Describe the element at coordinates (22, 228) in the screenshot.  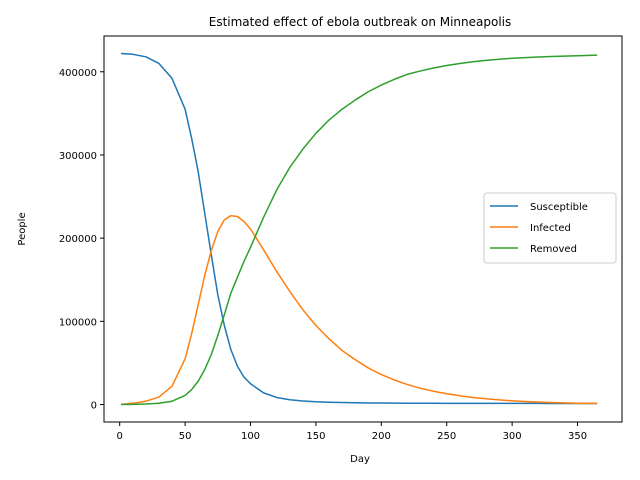
I see `y-axis-label: People` at that location.